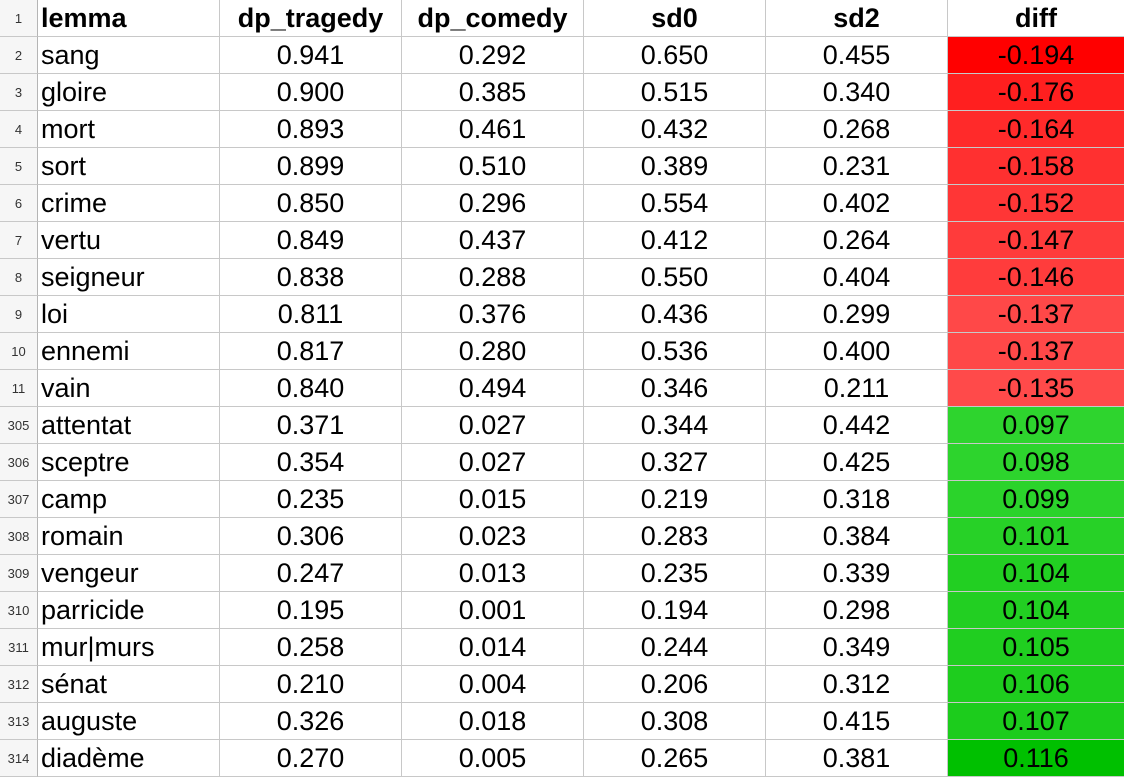 Image resolution: width=1124 pixels, height=777 pixels. Describe the element at coordinates (857, 721) in the screenshot. I see `cell-sd2: 0.415` at that location.